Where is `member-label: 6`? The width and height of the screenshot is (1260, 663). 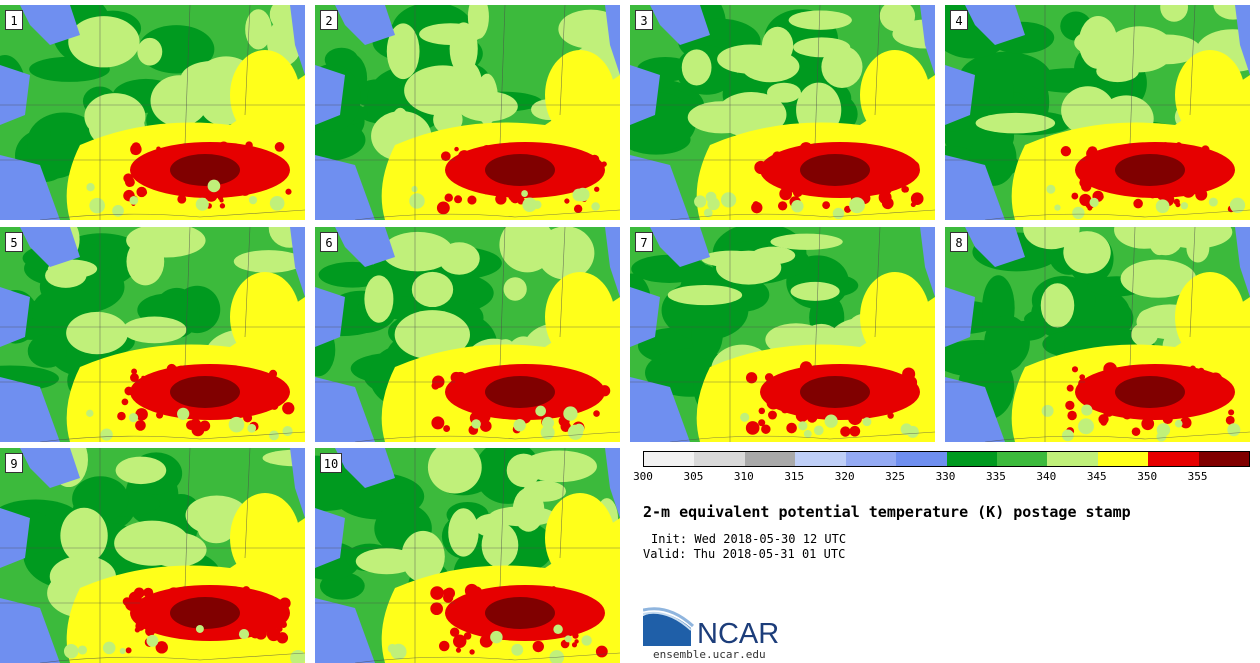 member-label: 6 is located at coordinates (329, 242).